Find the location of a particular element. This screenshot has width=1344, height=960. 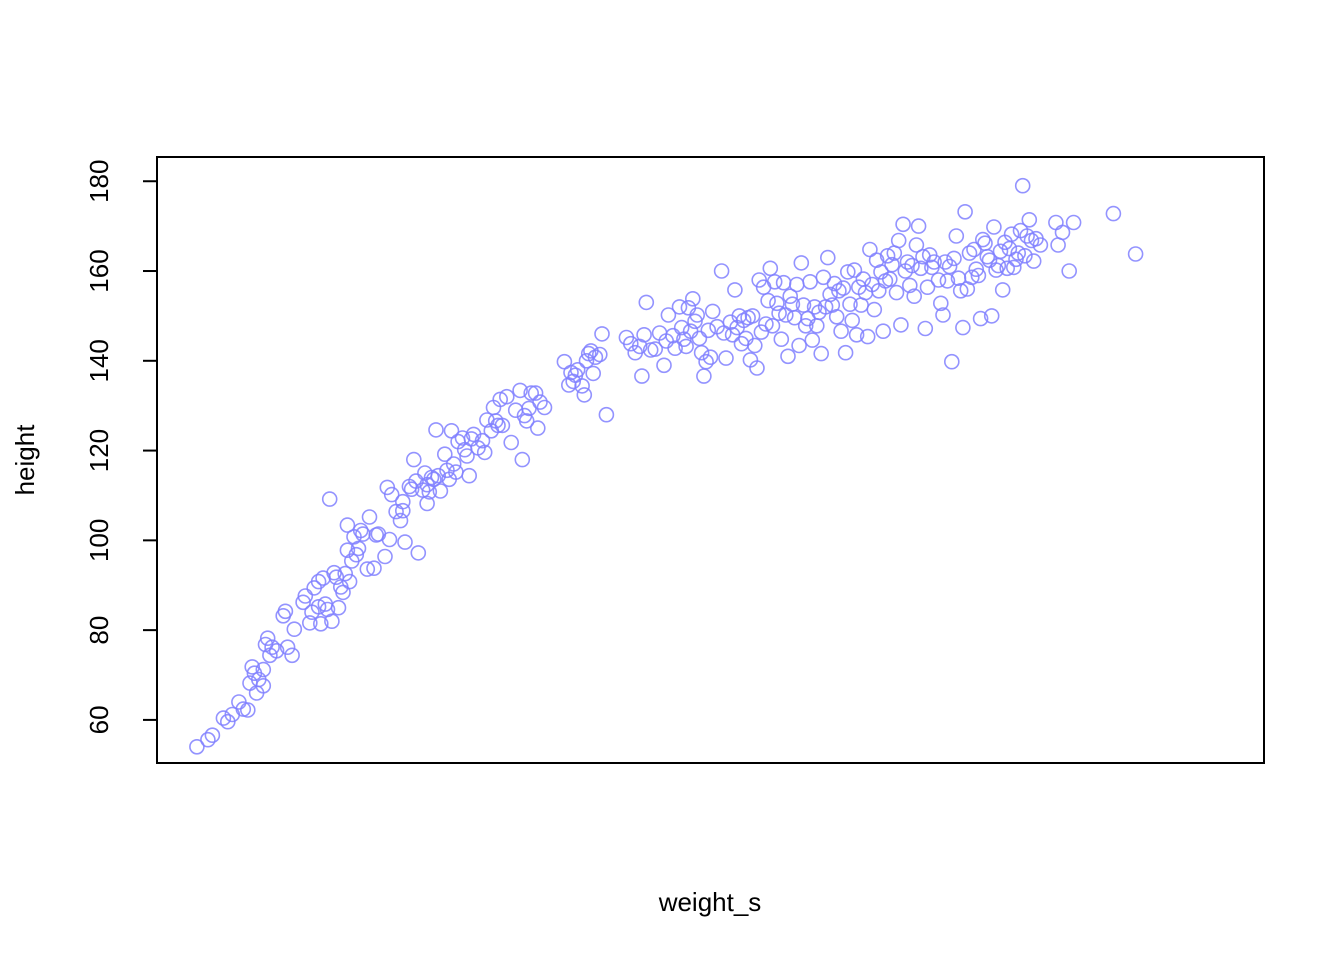

x-axis-label: weight_s is located at coordinates (710, 902).